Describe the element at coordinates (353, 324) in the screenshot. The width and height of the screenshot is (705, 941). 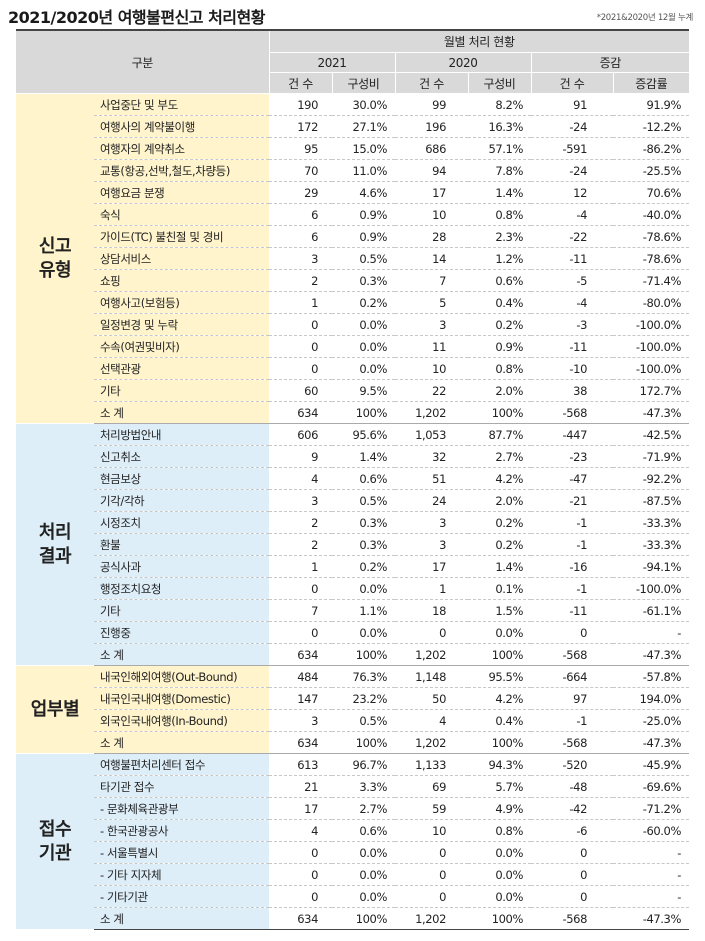
I see `table-row: 일정변경 및 누락 0 0.0% 3 0.2% -3 -100.0%` at that location.